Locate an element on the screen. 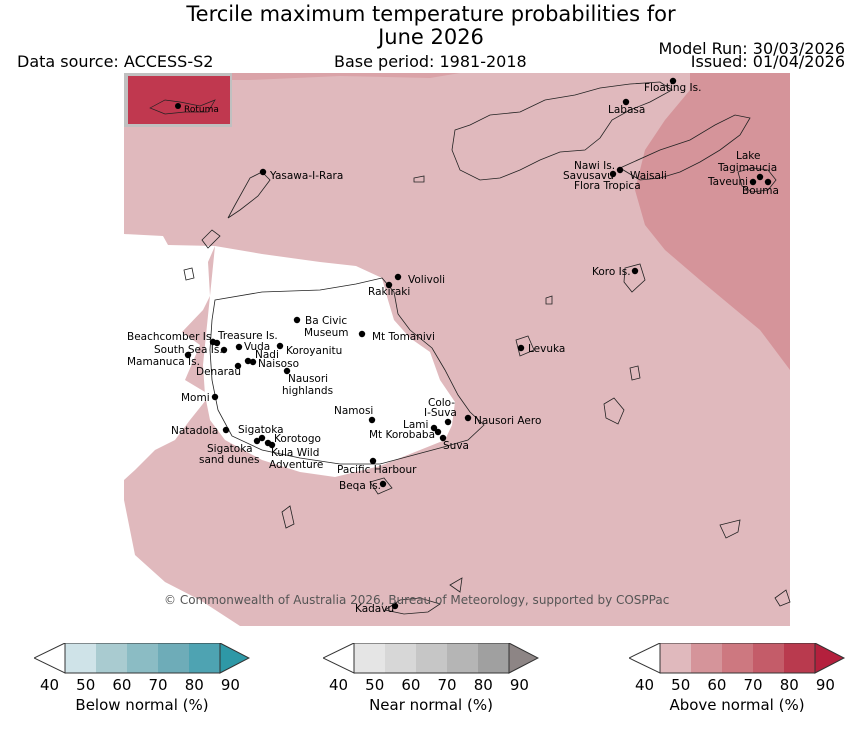  above-50-60-region is located at coordinates (712, 221).